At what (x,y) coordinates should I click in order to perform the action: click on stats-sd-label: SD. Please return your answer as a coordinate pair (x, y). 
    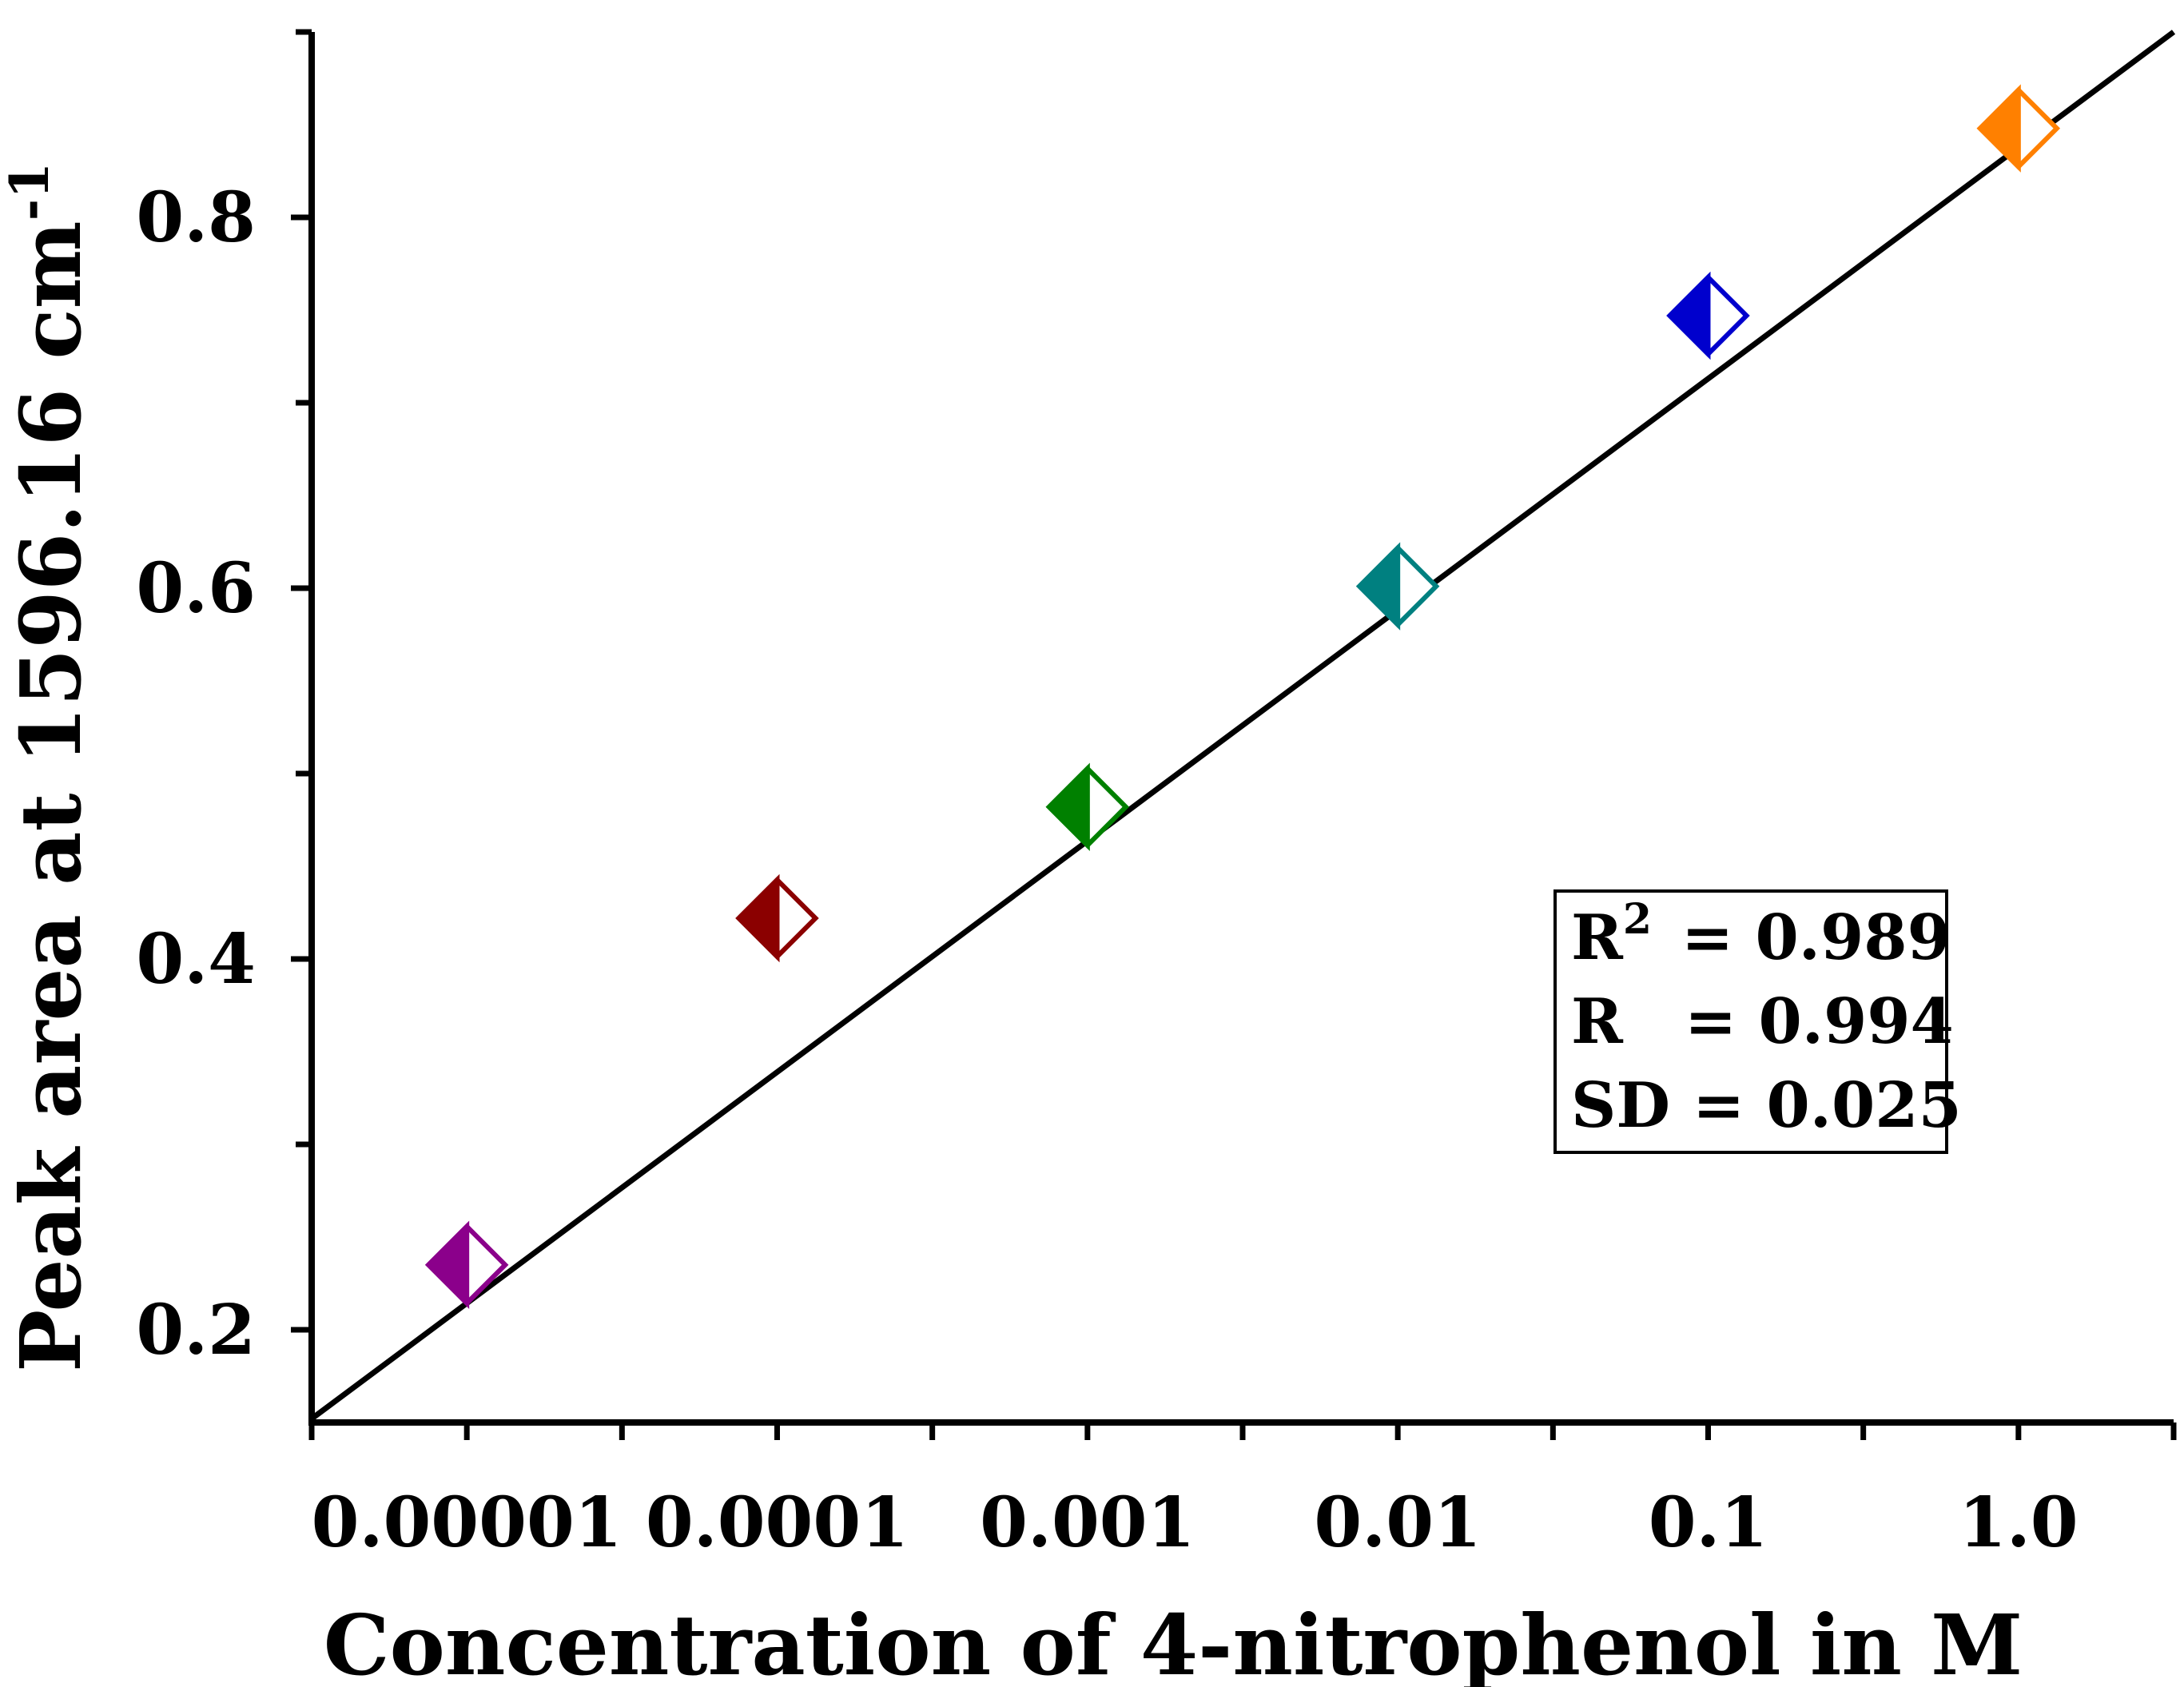
    Looking at the image, I should click on (1620, 1105).